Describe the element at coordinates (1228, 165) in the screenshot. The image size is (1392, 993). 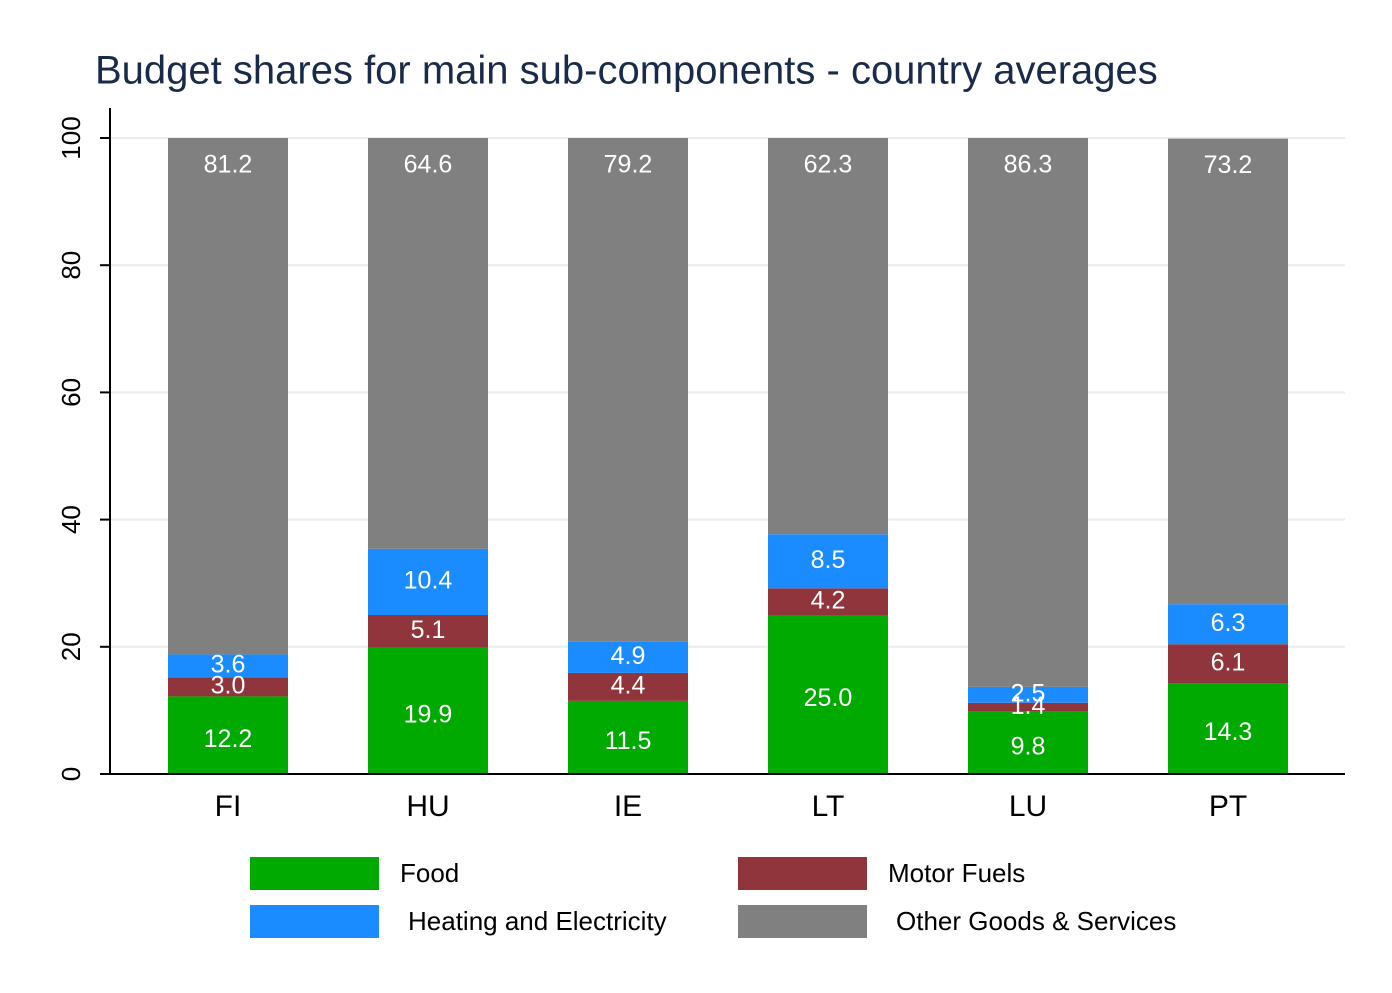
I see `data-label: 73.2` at that location.